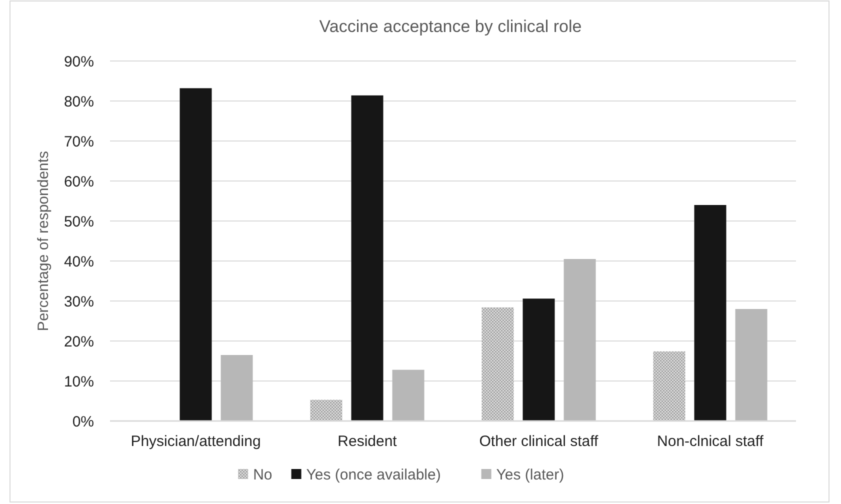 The height and width of the screenshot is (504, 841). Describe the element at coordinates (79, 181) in the screenshot. I see `y-tick-label: 60%` at that location.